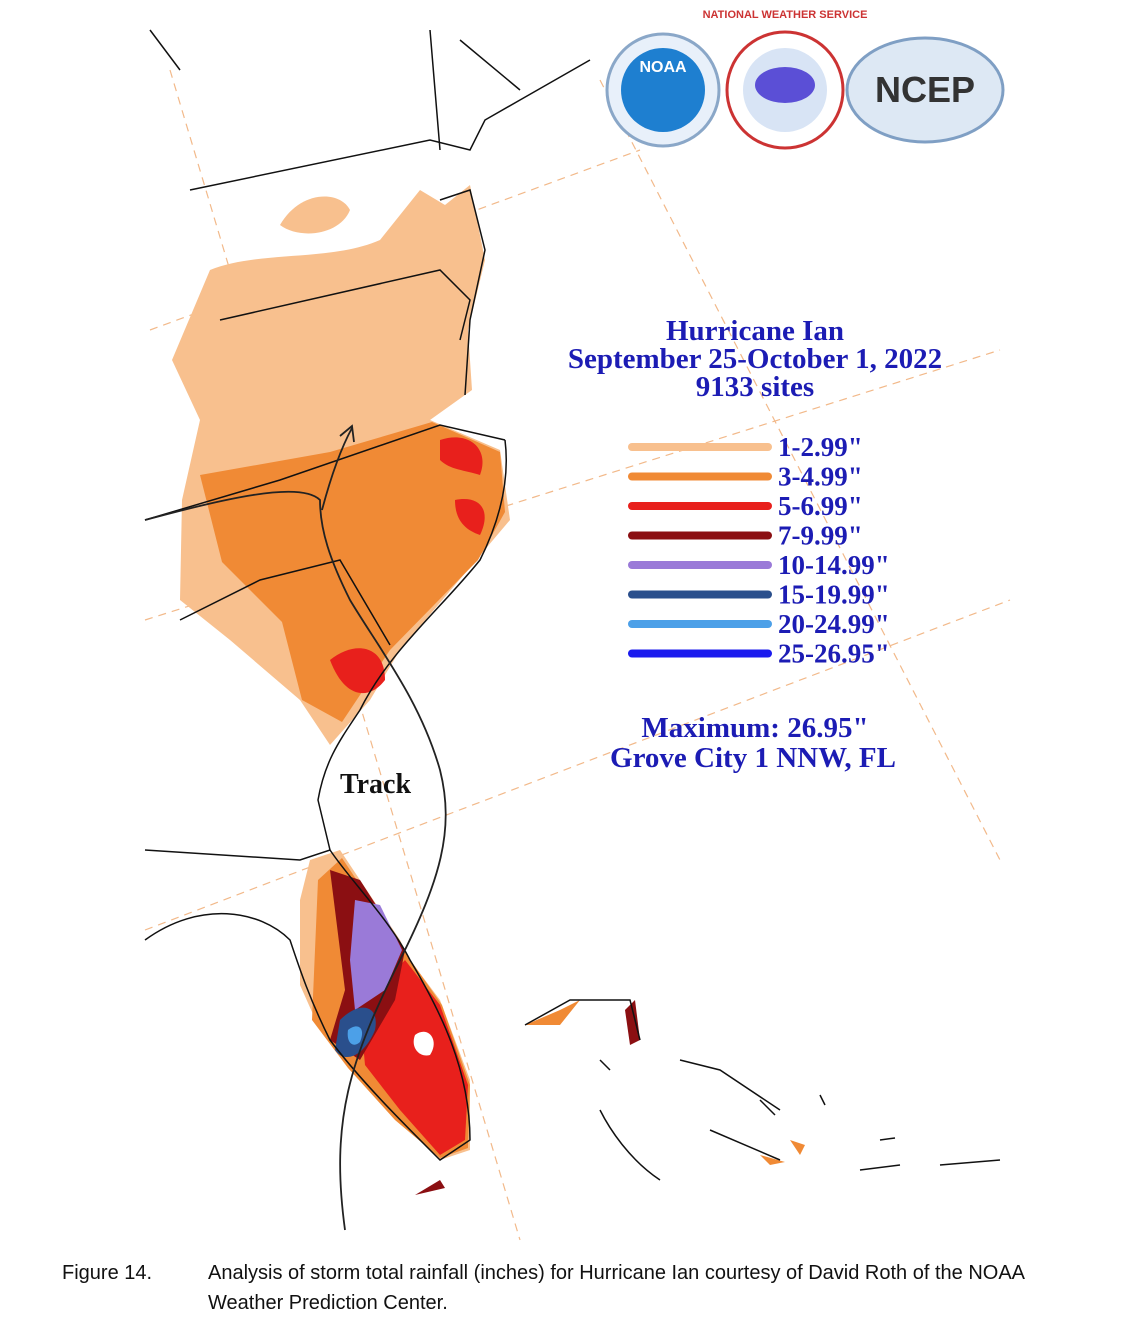 The image size is (1140, 1325). Describe the element at coordinates (347, 433) in the screenshot. I see `track-arrow` at that location.